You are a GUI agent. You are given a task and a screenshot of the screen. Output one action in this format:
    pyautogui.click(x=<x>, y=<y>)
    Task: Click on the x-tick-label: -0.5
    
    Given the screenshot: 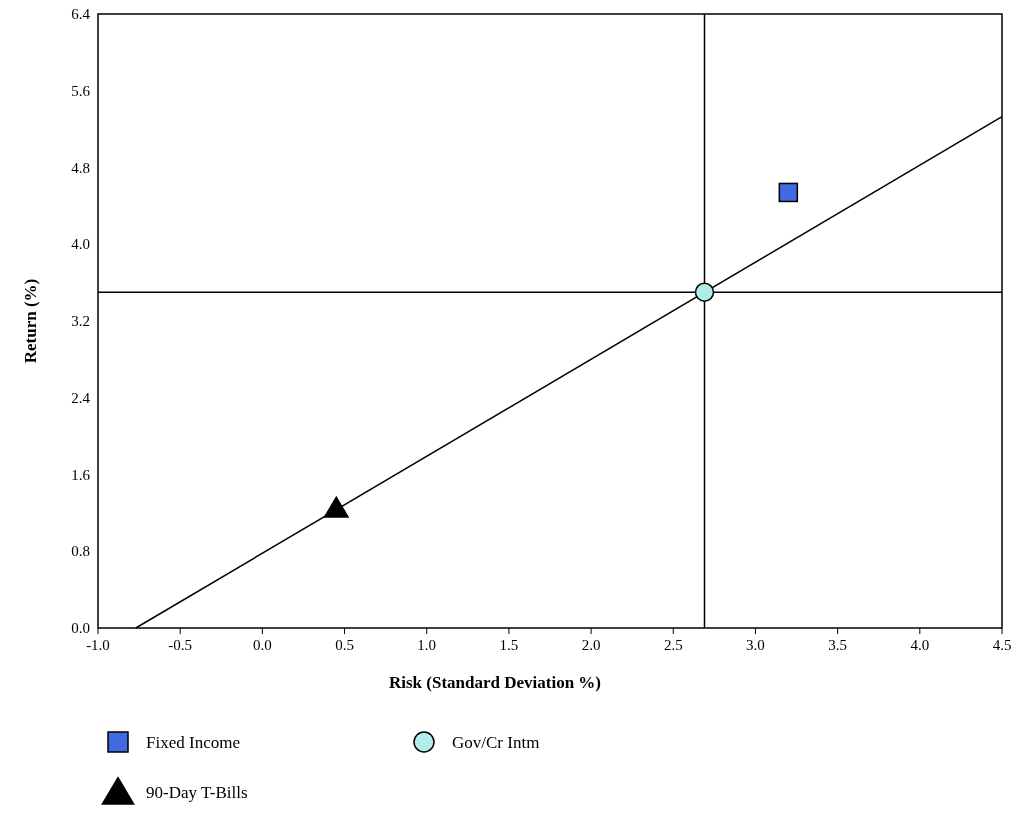 What is the action you would take?
    pyautogui.click(x=180, y=645)
    